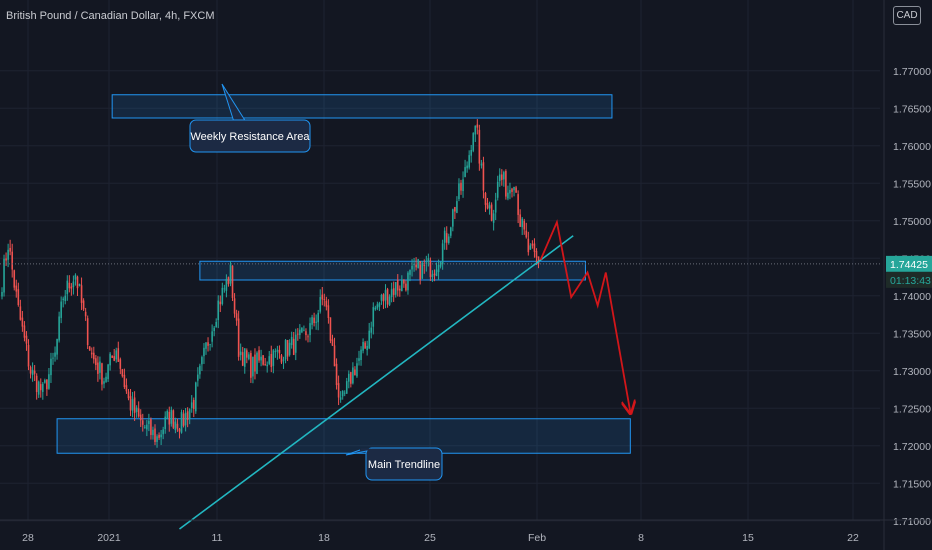  Describe the element at coordinates (430, 538) in the screenshot. I see `time-tick-label: 25` at that location.